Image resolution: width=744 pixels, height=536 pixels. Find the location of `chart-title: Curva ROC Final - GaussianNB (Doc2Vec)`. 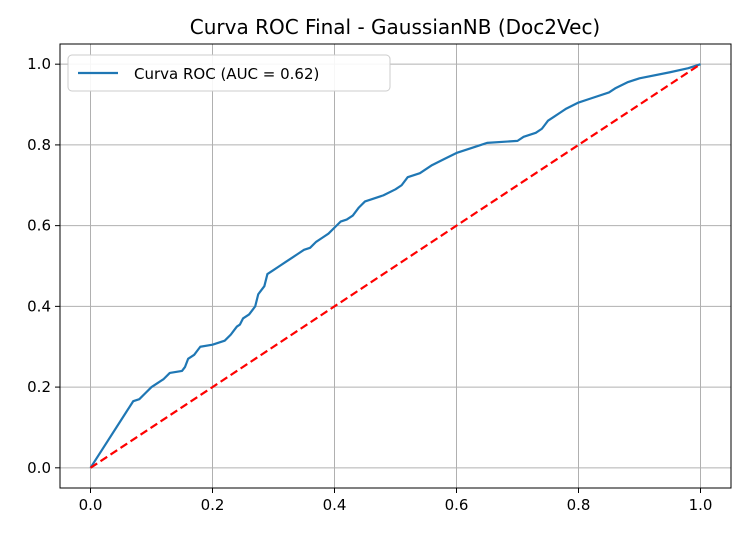

chart-title: Curva ROC Final - GaussianNB (Doc2Vec) is located at coordinates (395, 27).